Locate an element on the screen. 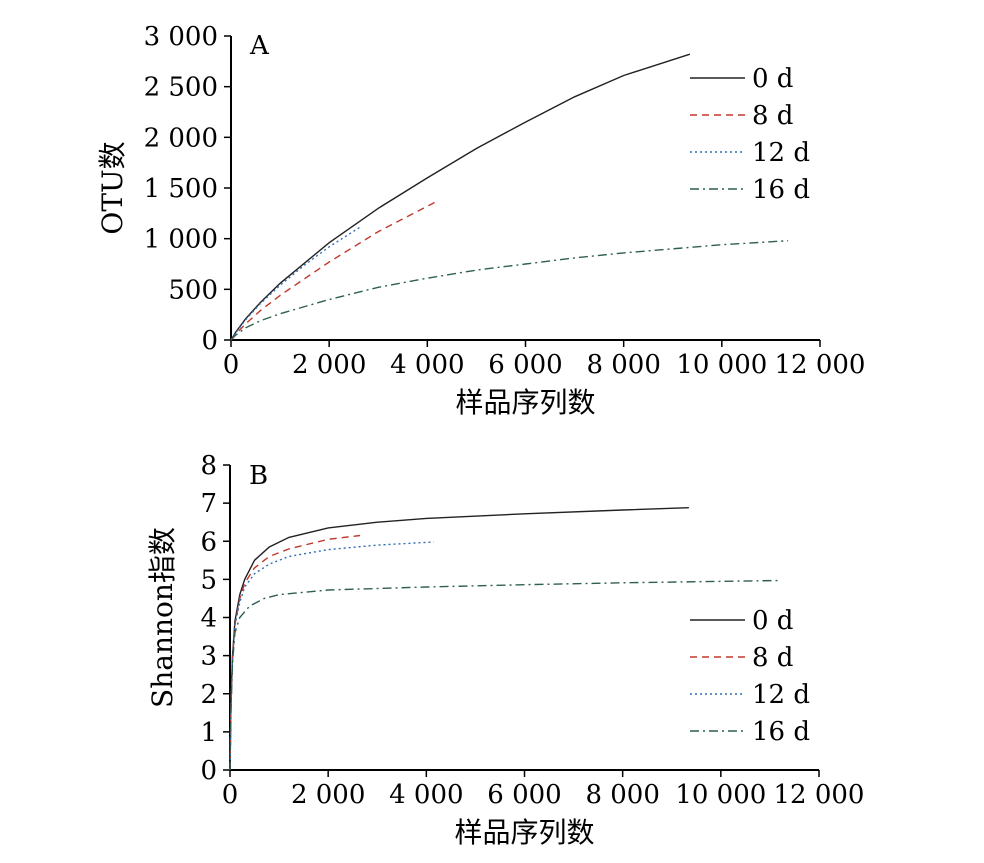  y-tick-label: 6 is located at coordinates (208, 542).